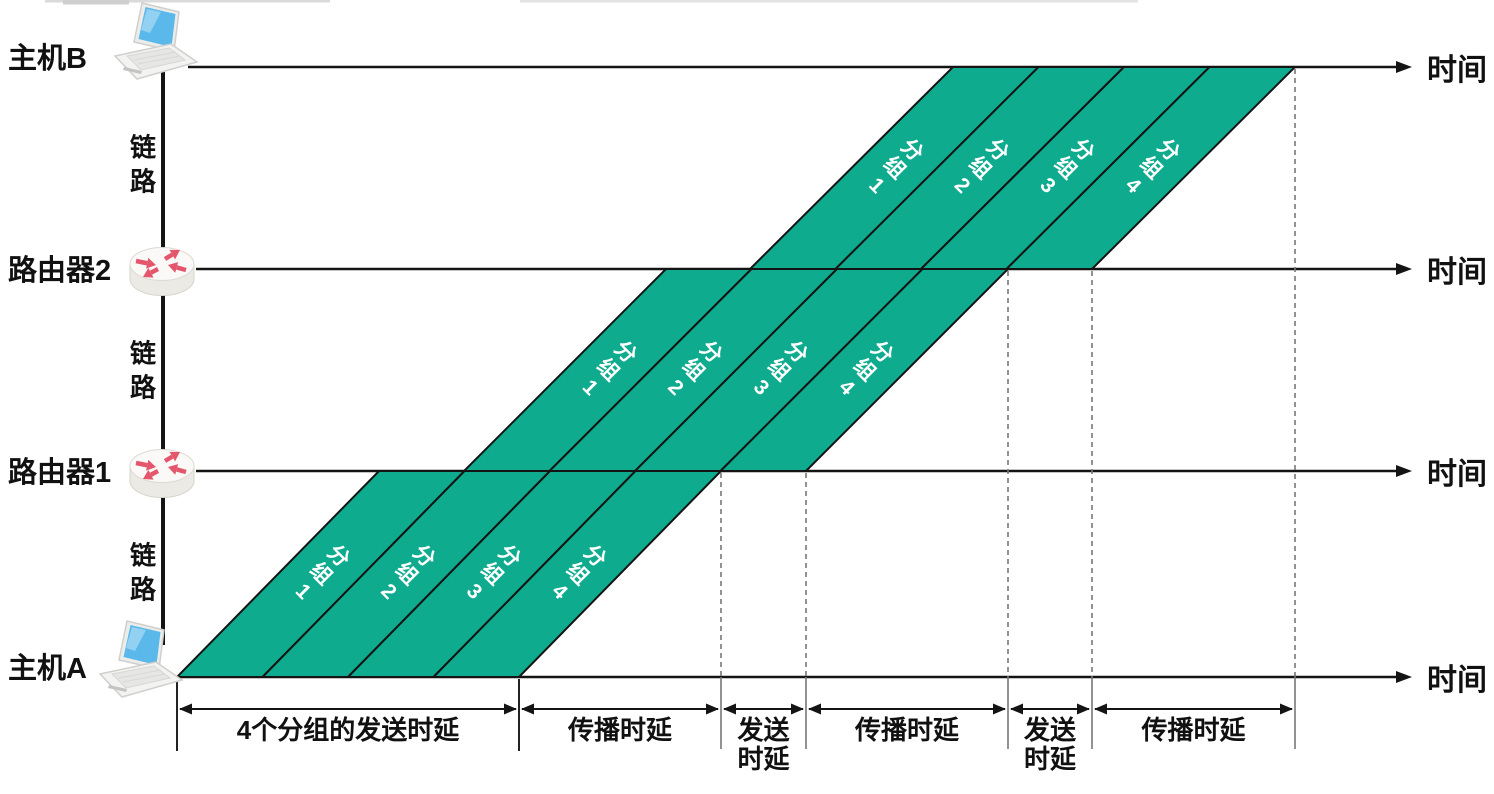 This screenshot has width=1494, height=794. Describe the element at coordinates (1457, 680) in the screenshot. I see `time-label-hostA: 时间` at that location.